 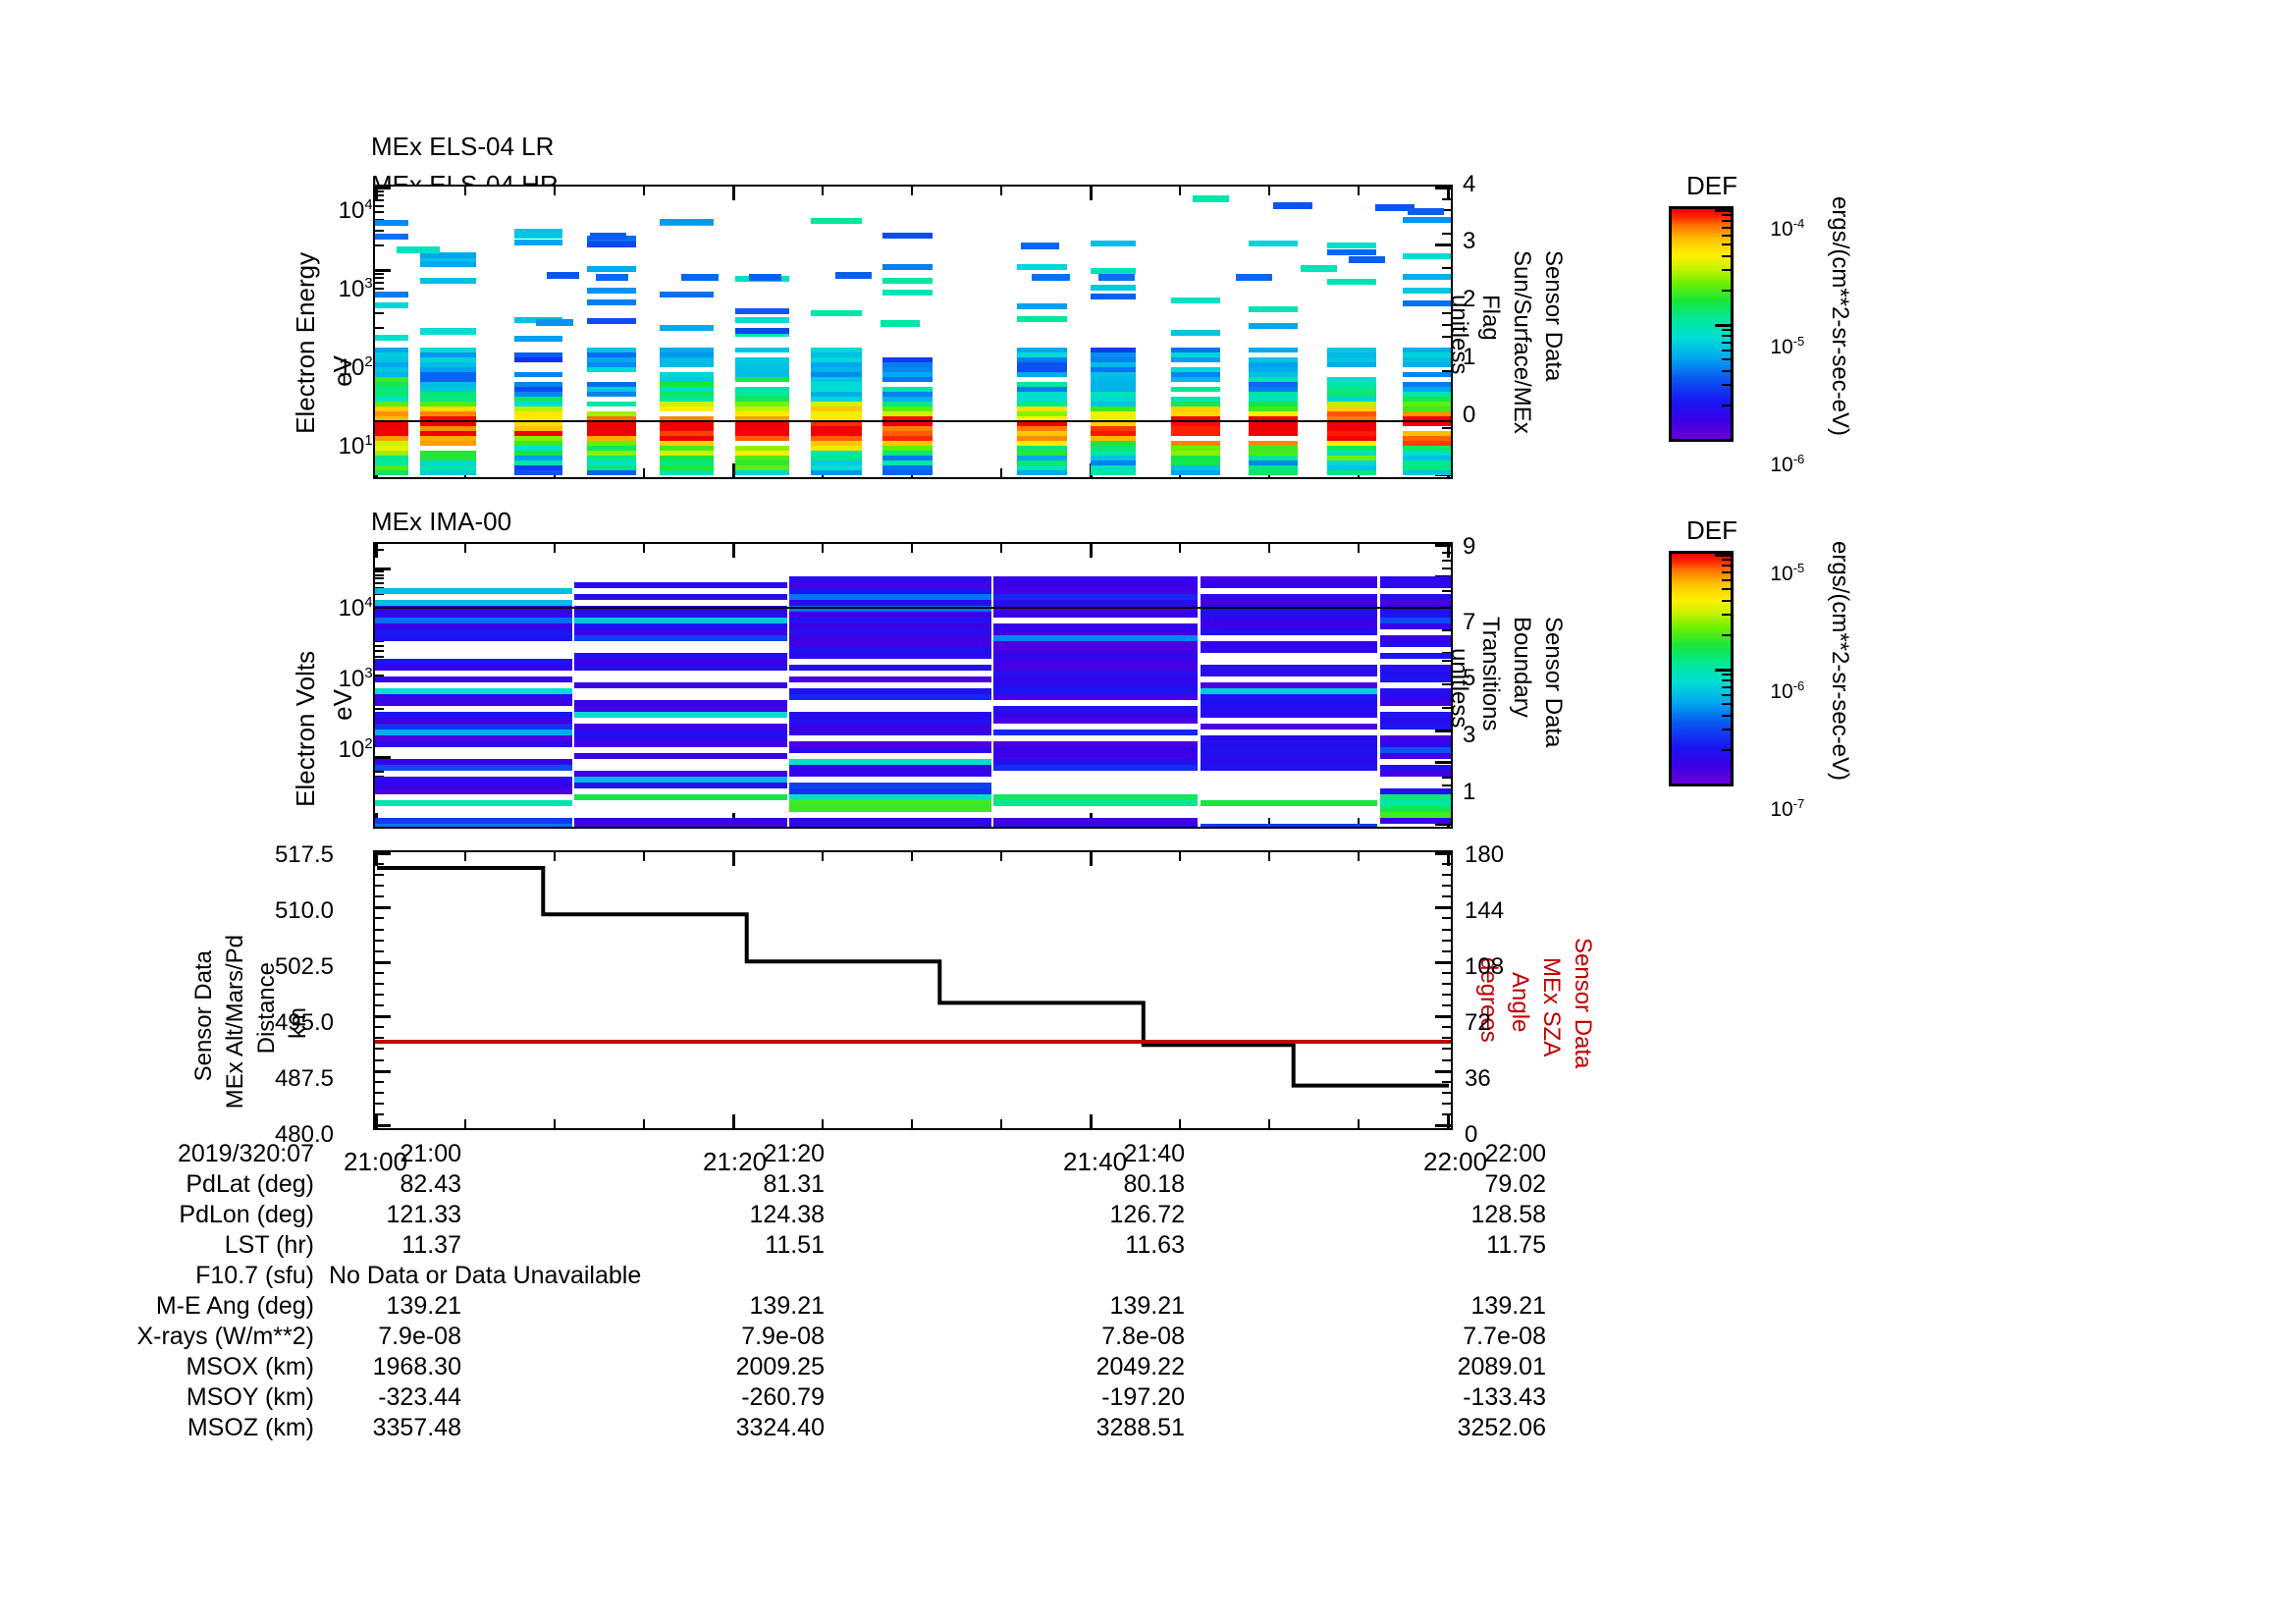 I want to click on colorbar2, so click(x=1701, y=668).